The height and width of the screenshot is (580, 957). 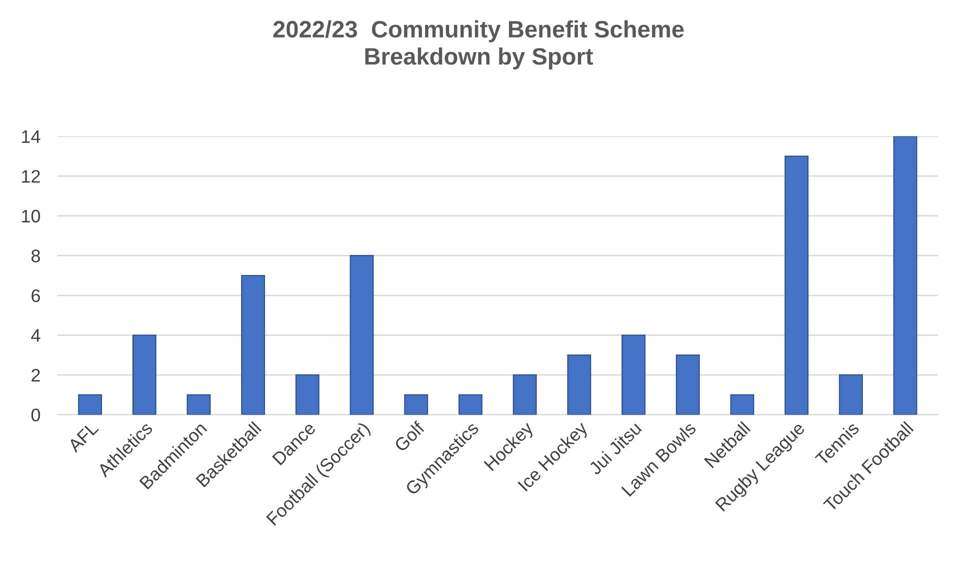 What do you see at coordinates (31, 216) in the screenshot?
I see `y-tick-label: 10` at bounding box center [31, 216].